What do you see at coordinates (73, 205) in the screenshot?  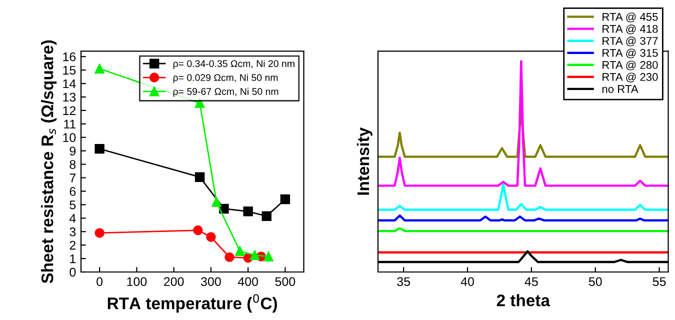 I see `y-tick-label: 5` at bounding box center [73, 205].